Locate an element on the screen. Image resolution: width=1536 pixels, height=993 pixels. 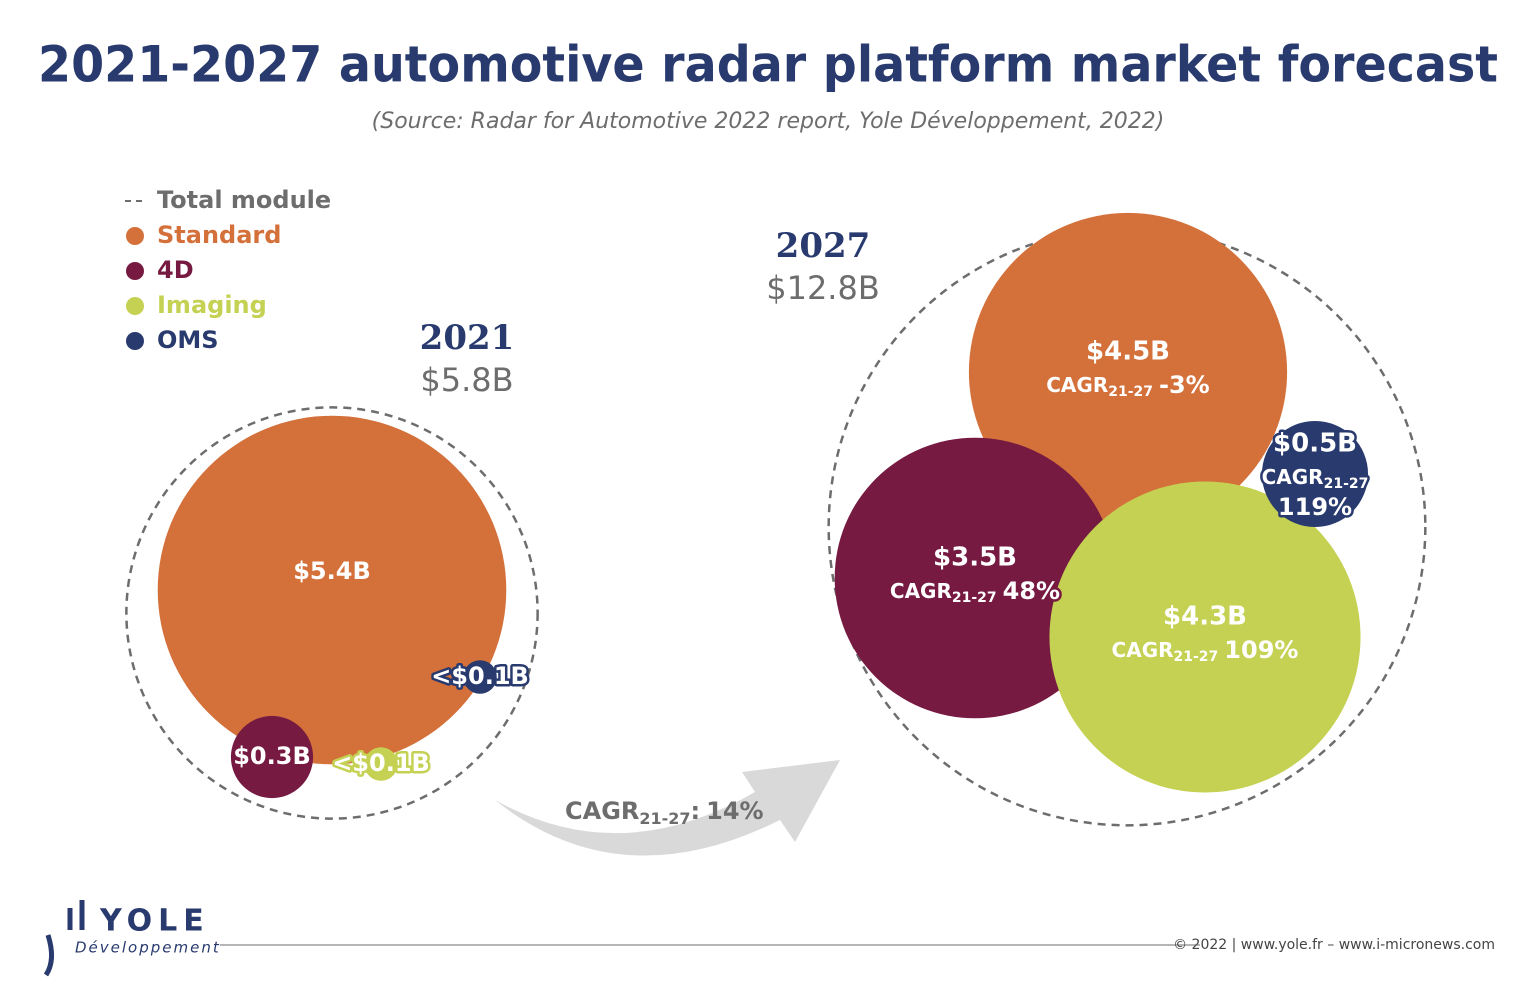
value-label: $4.5B is located at coordinates (1128, 352).